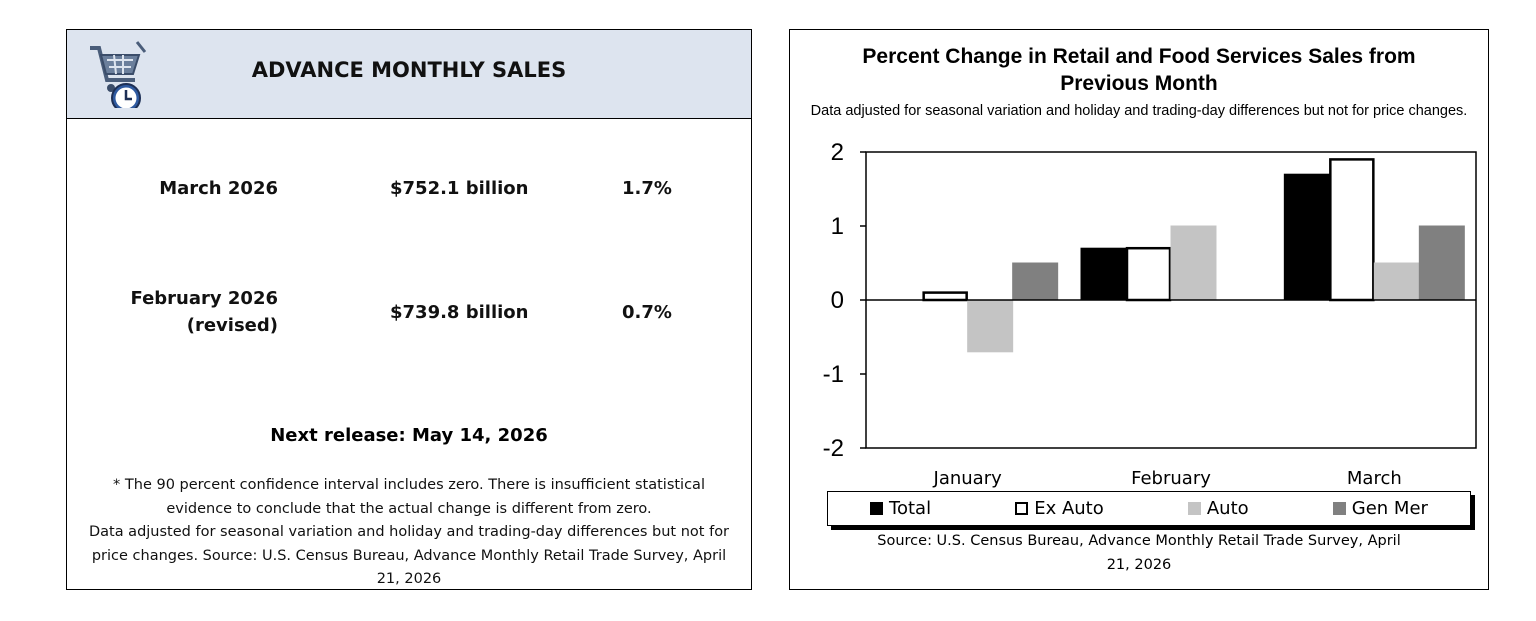 The height and width of the screenshot is (621, 1536). I want to click on shopping-cart-clock-icon, so click(118, 74).